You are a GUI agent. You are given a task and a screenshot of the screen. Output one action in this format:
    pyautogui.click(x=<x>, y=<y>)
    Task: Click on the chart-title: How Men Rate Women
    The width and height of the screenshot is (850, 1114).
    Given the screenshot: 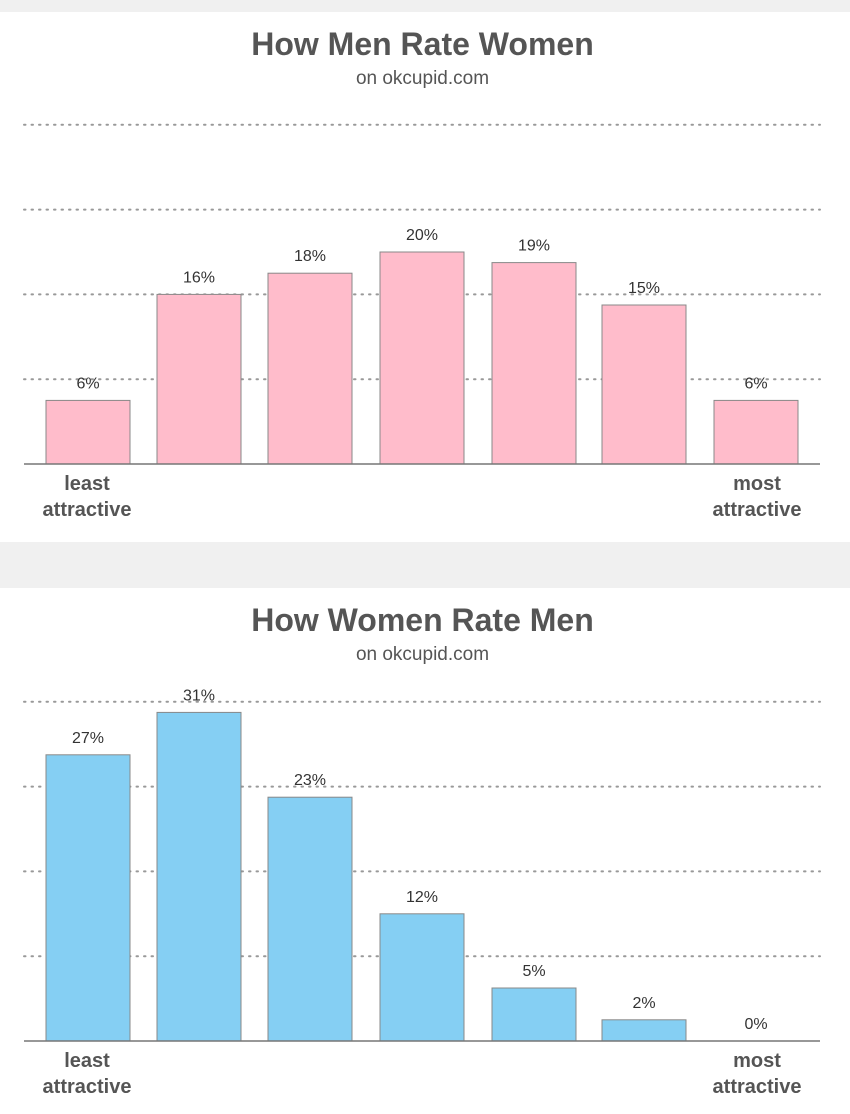 What is the action you would take?
    pyautogui.click(x=422, y=44)
    